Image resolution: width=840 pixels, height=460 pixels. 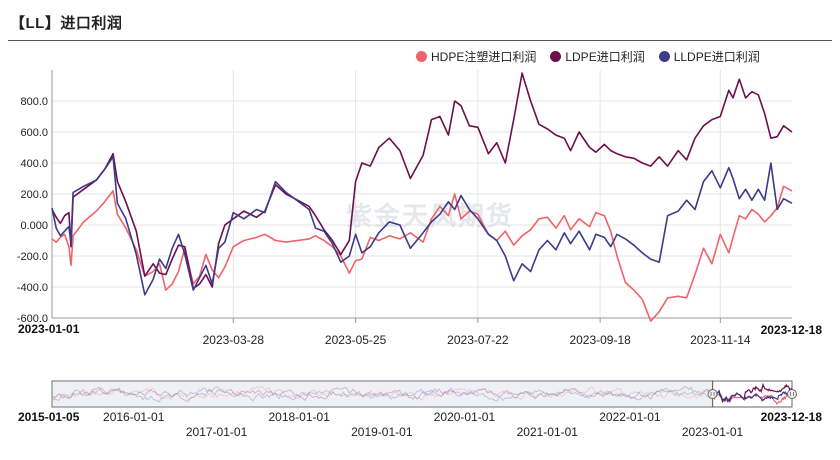 I want to click on y-tick-label: -600.0, so click(x=32, y=319).